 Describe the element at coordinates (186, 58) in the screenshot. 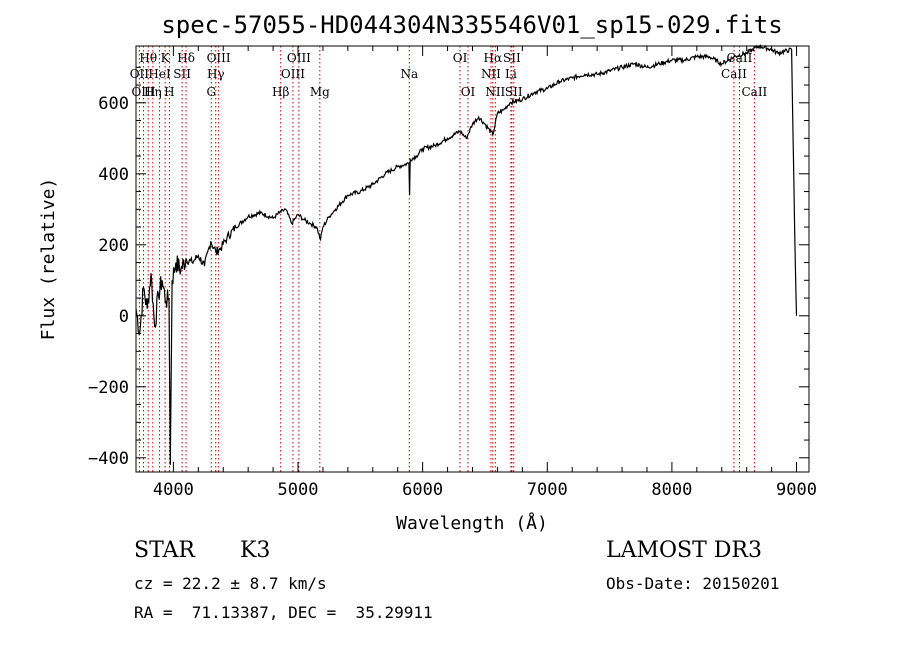

I see `line-label-6: Hδ` at that location.